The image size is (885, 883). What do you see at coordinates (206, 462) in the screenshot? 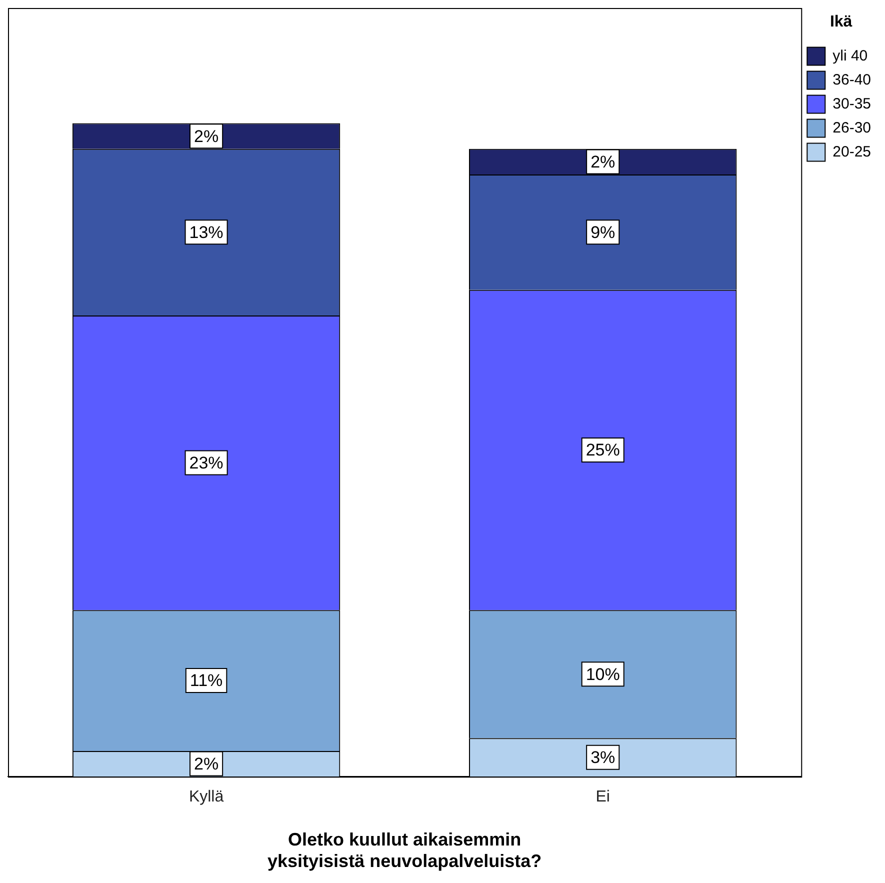
I see `data-label: 23%` at bounding box center [206, 462].